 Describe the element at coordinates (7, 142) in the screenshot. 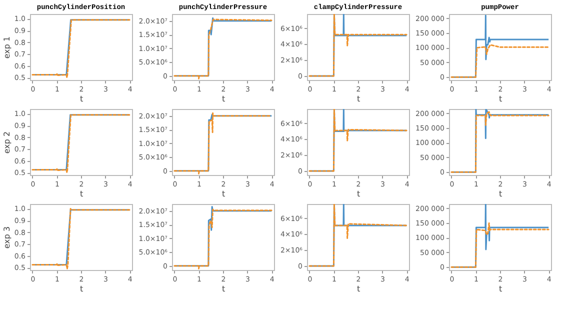

I see `y-axis-title: exp 2` at that location.